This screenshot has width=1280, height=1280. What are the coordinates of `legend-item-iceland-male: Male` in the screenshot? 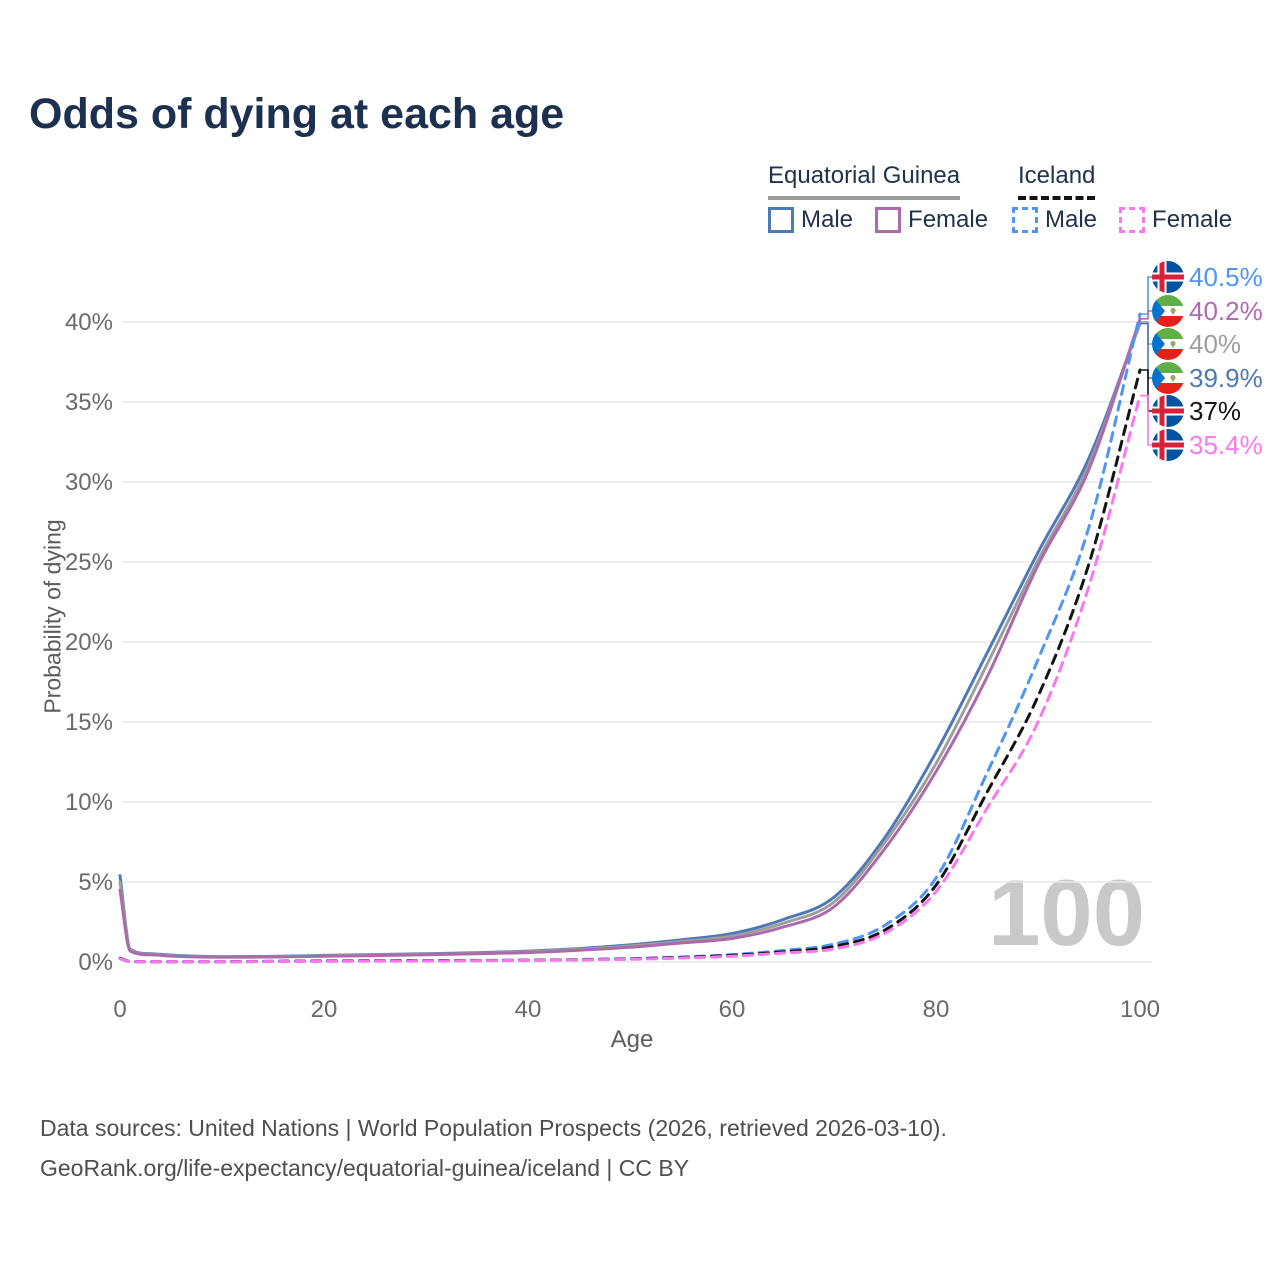 It's located at (1054, 220).